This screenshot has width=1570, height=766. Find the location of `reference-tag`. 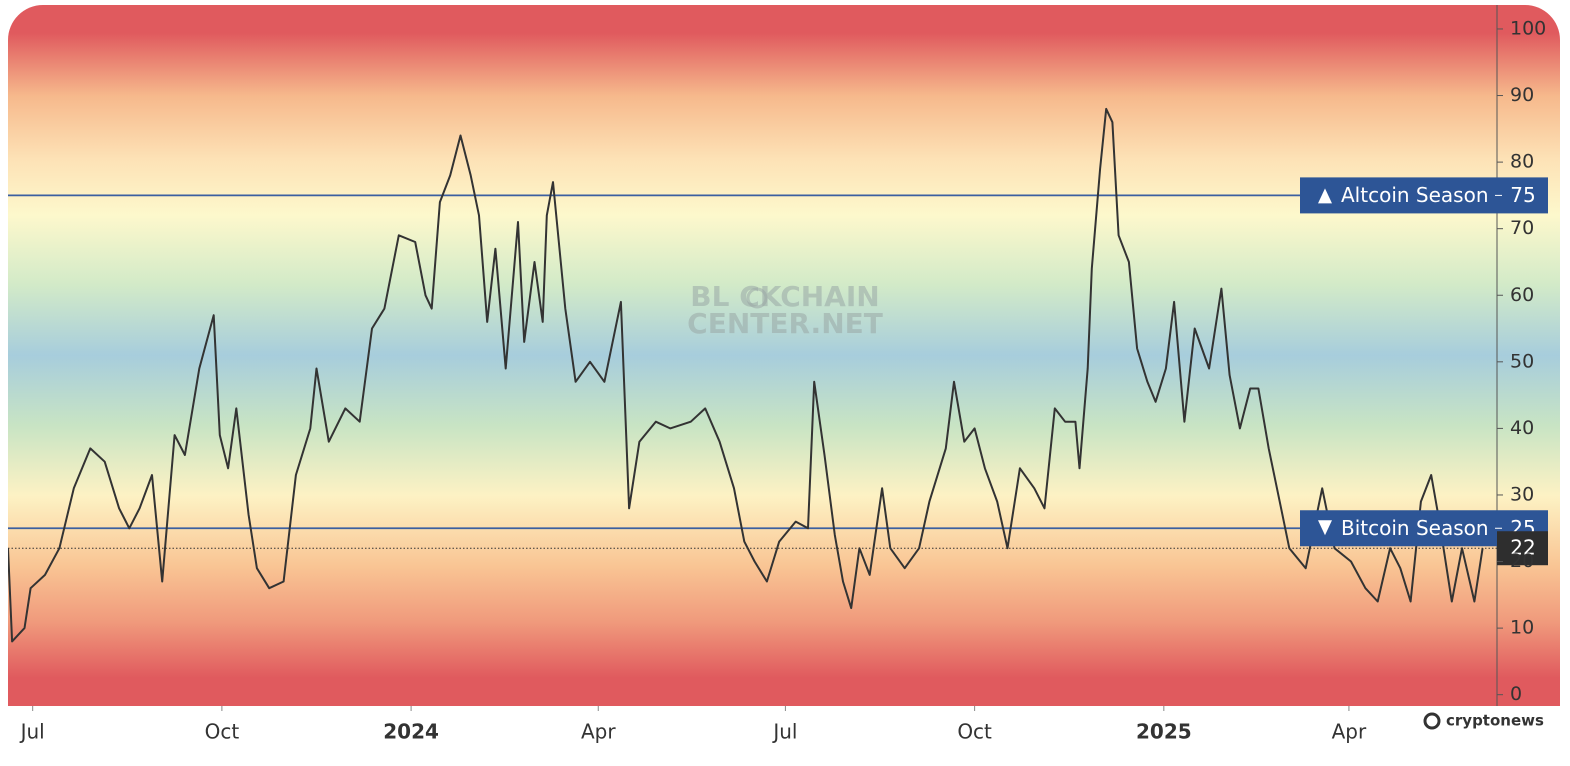

reference-tag is located at coordinates (1424, 195).